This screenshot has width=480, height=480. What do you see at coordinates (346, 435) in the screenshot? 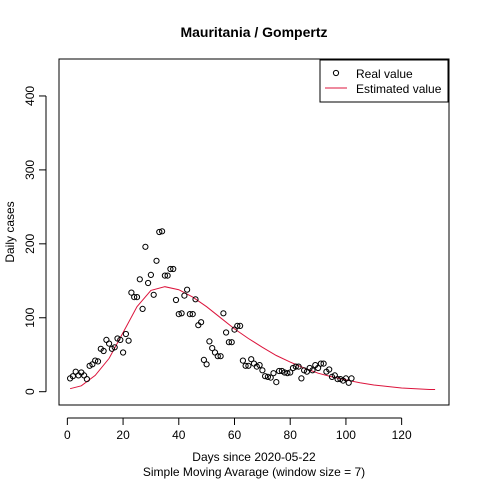
I see `x-tick-label: 100` at bounding box center [346, 435].